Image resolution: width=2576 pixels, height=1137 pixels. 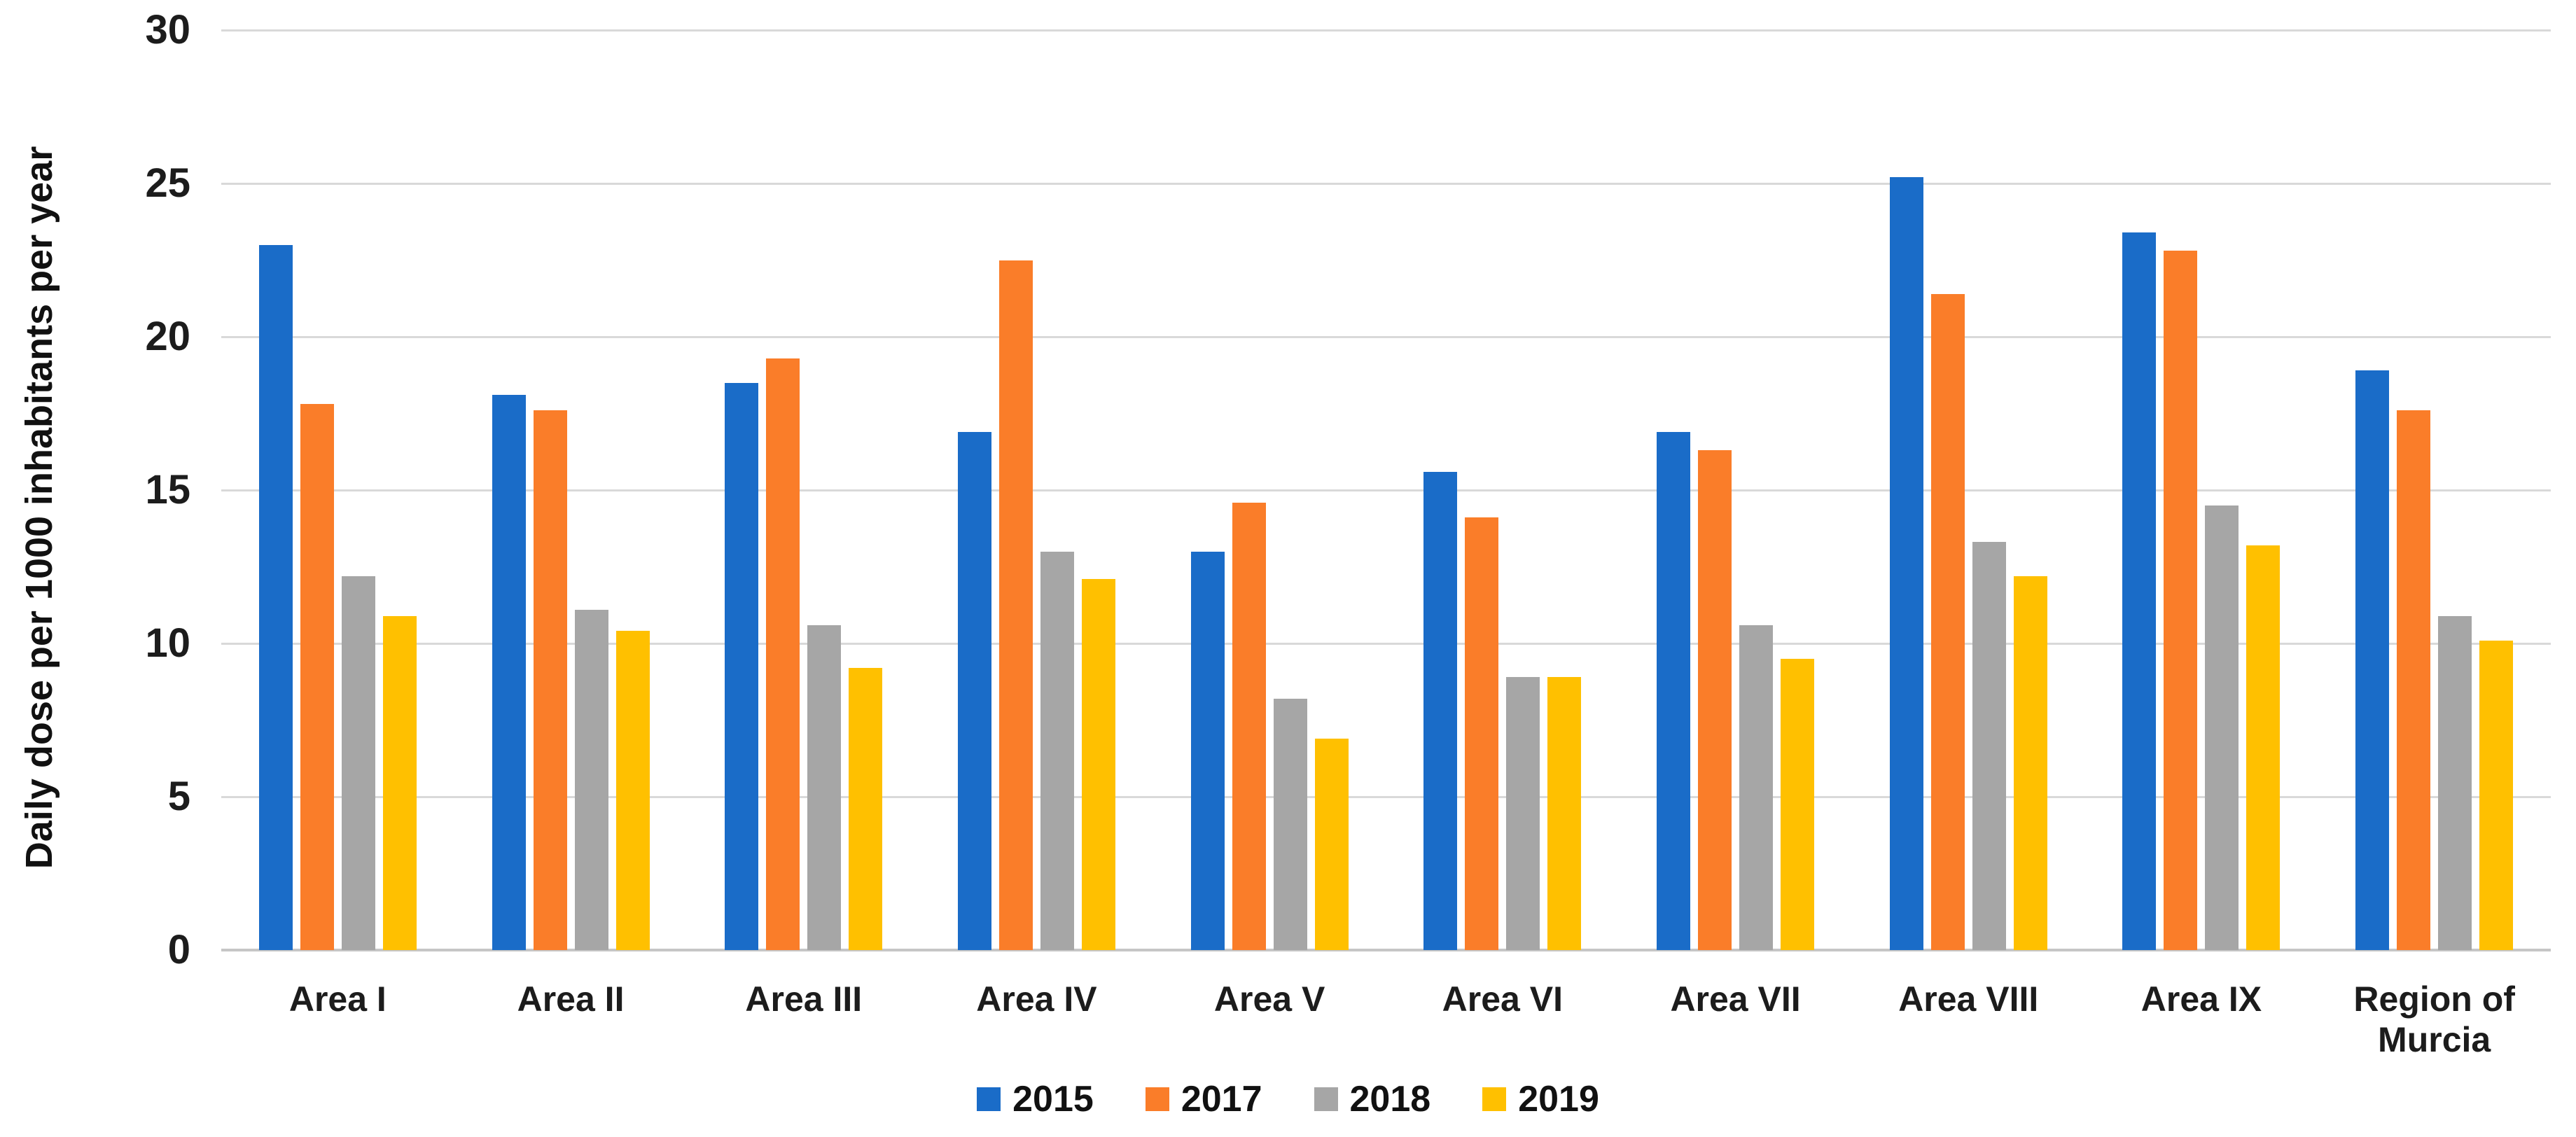 I want to click on y-tick-label: 30, so click(x=167, y=30).